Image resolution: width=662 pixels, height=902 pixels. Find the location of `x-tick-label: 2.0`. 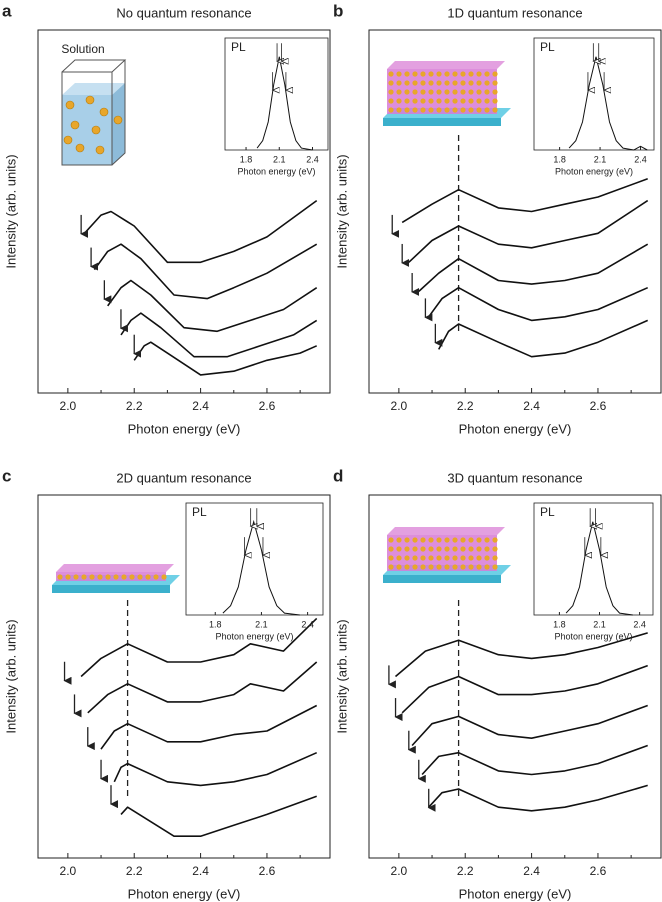

x-tick-label: 2.0 is located at coordinates (68, 406).